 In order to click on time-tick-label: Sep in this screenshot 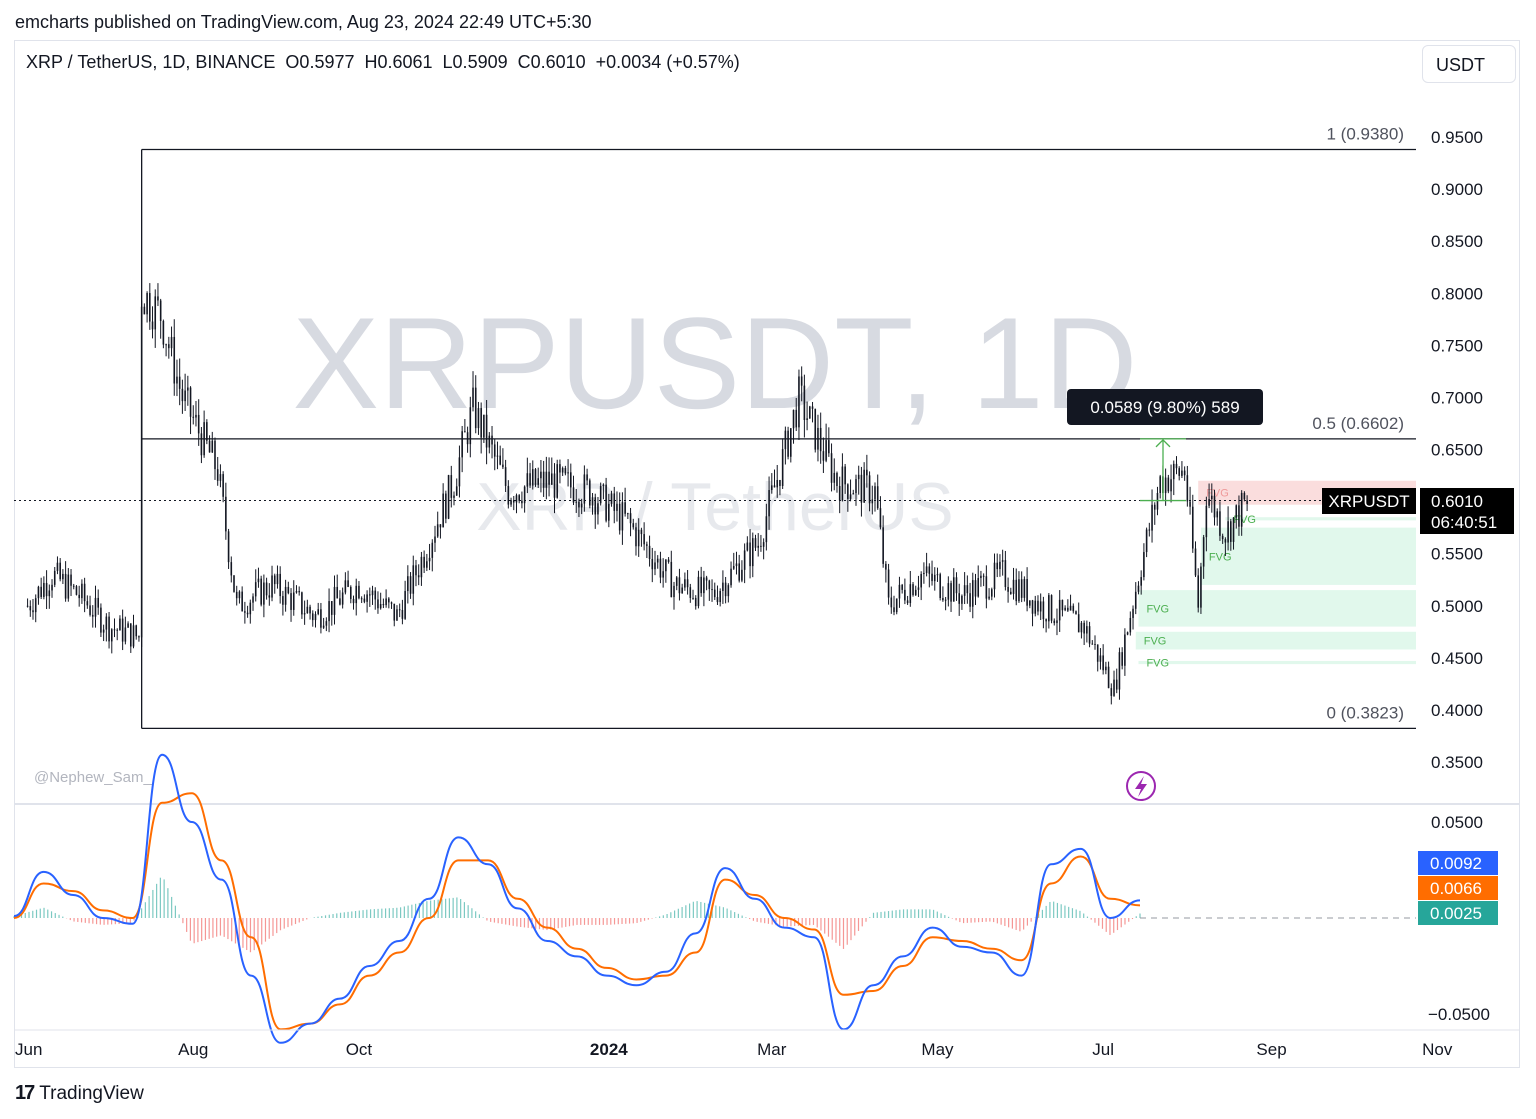, I will do `click(1271, 1049)`.